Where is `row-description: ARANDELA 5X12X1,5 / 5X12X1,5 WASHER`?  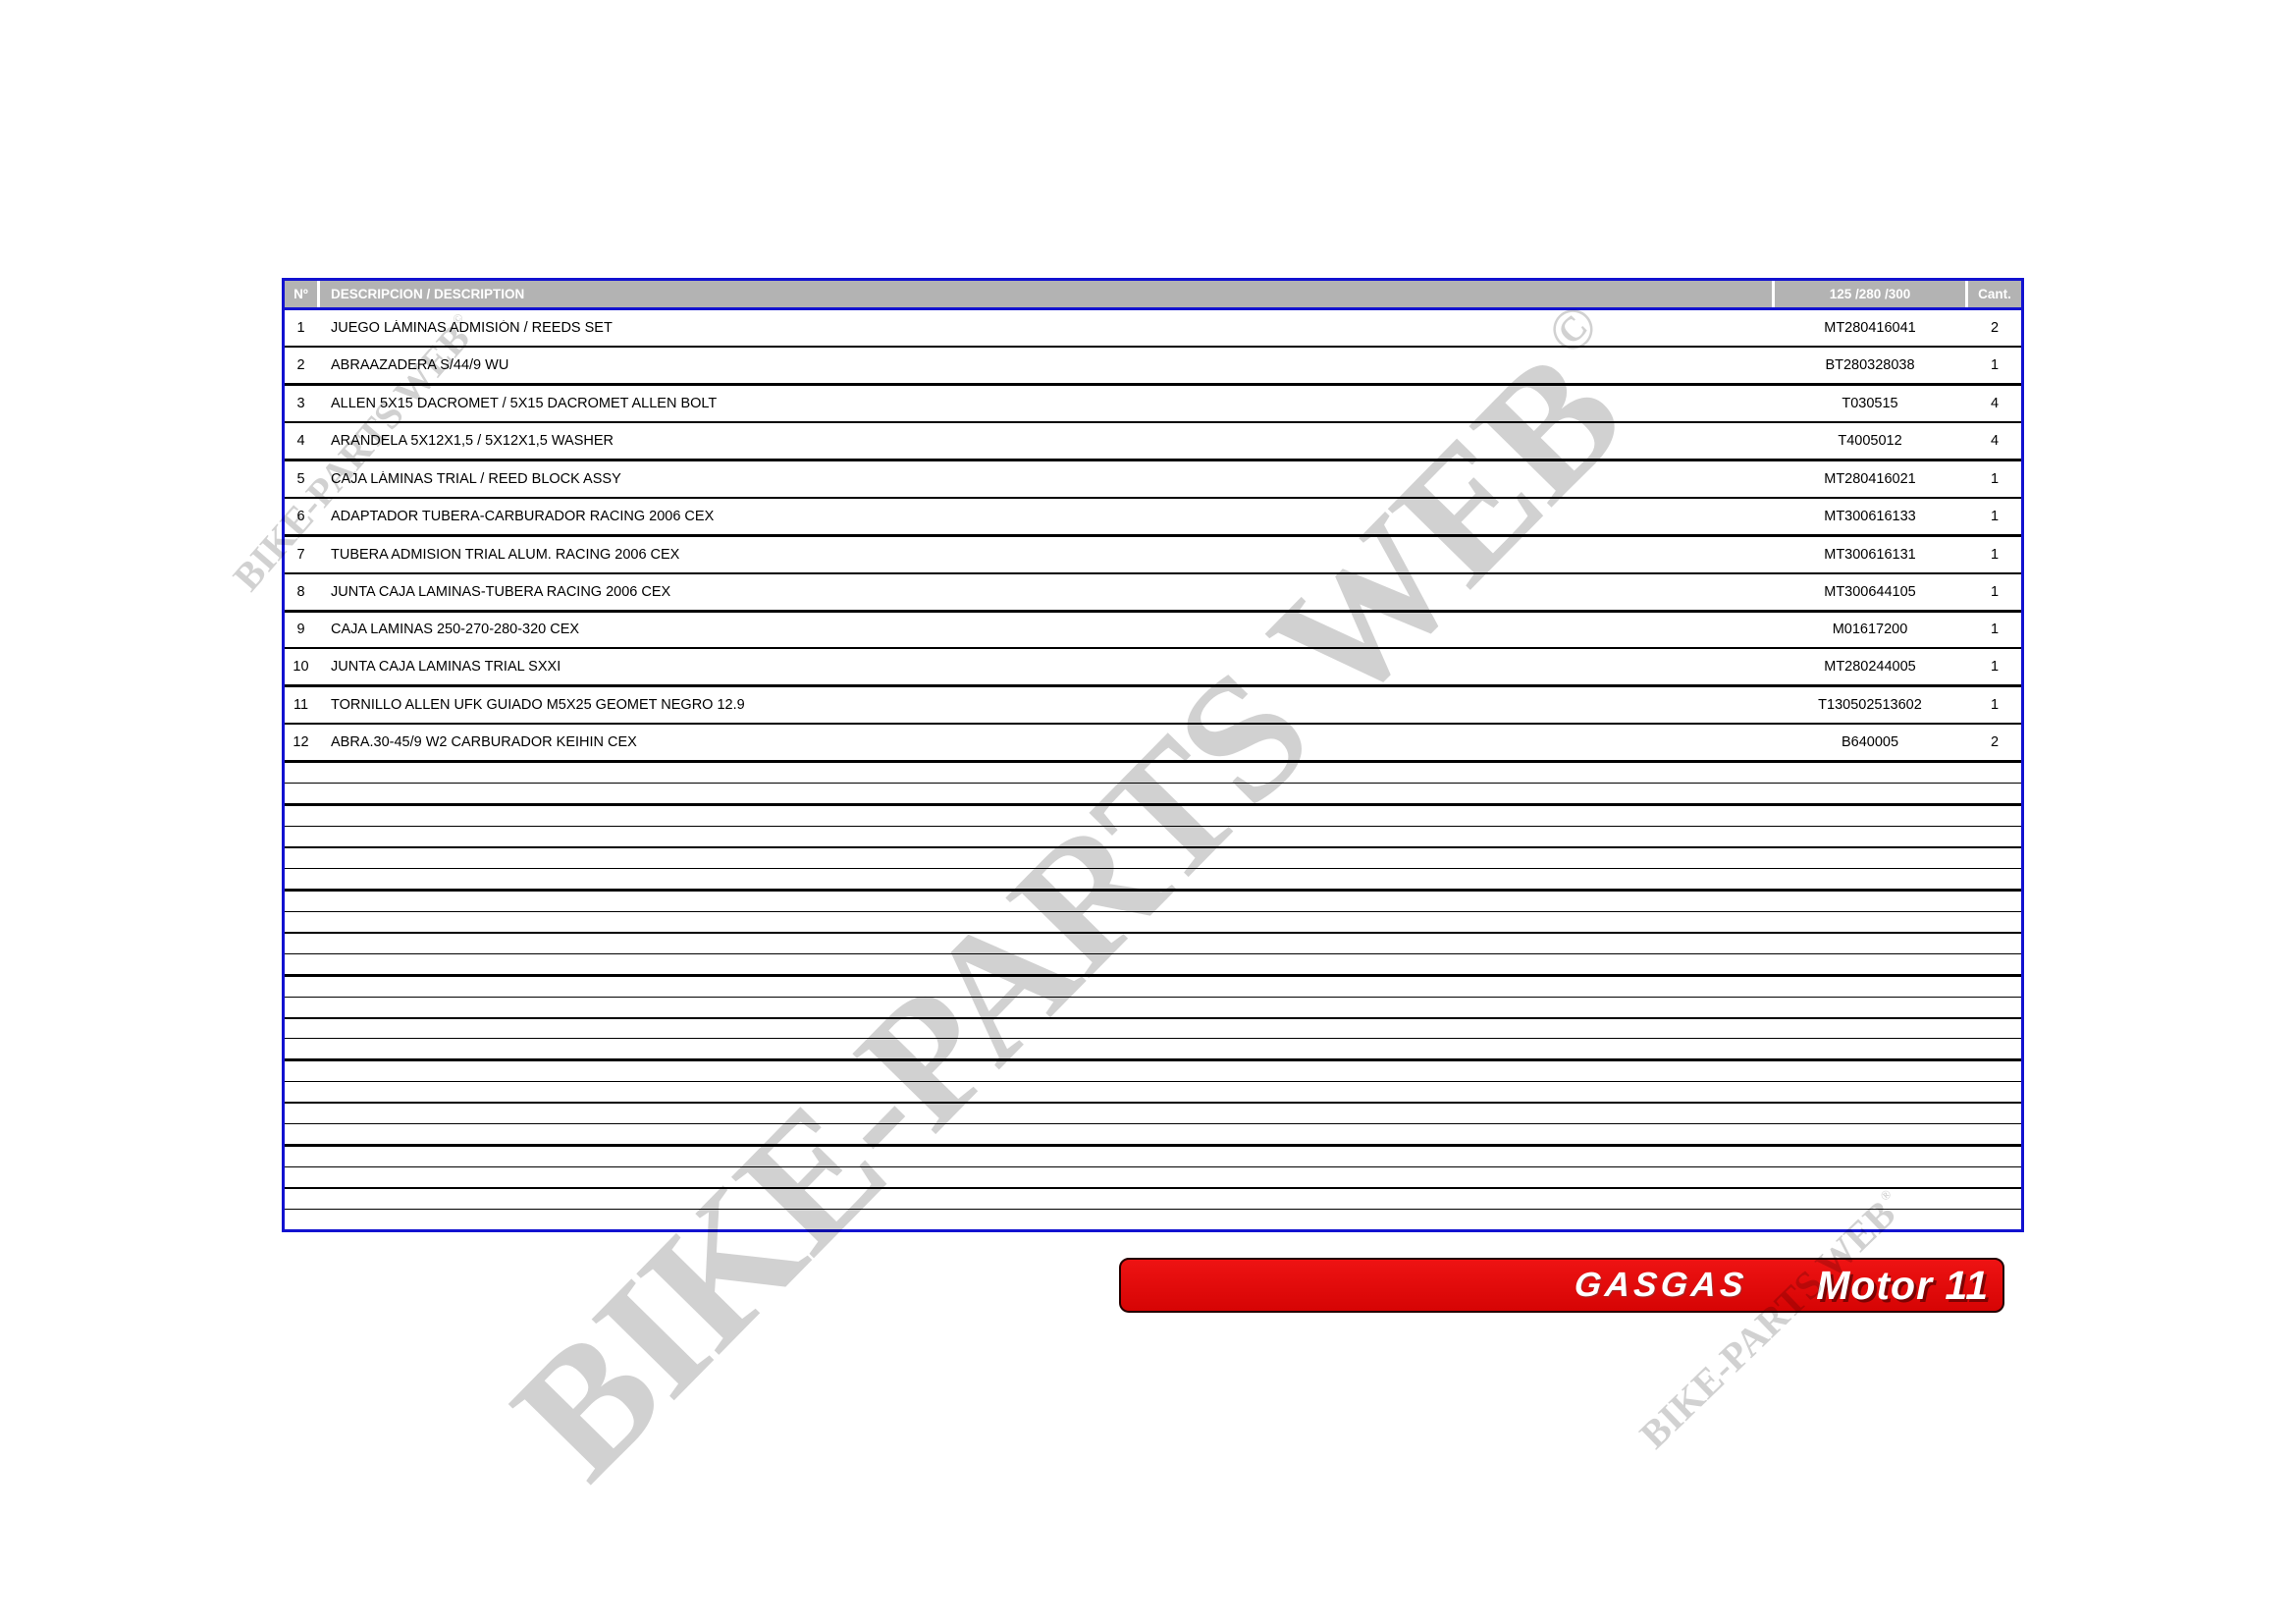 row-description: ARANDELA 5X12X1,5 / 5X12X1,5 WASHER is located at coordinates (472, 440).